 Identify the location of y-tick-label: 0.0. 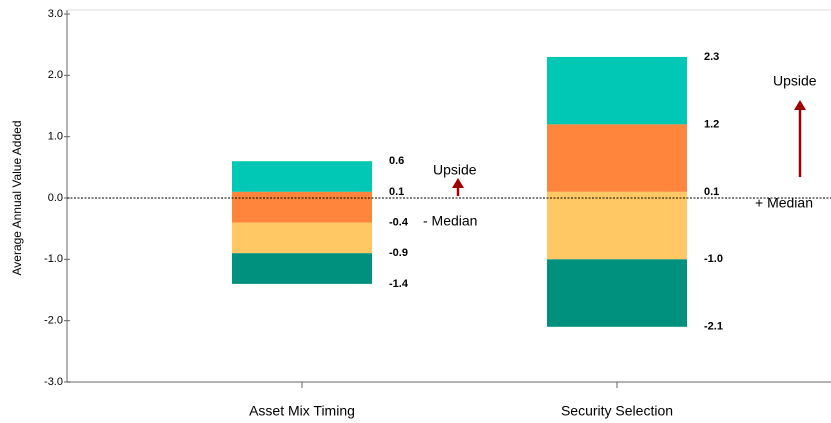
(55, 198).